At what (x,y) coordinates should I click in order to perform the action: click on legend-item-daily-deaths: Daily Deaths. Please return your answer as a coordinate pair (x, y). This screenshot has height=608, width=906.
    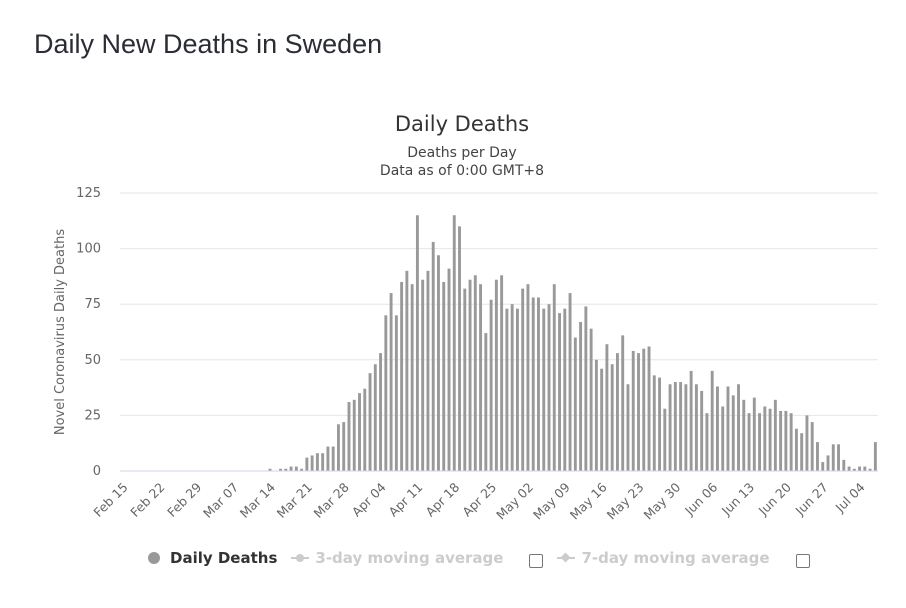
    Looking at the image, I should click on (208, 558).